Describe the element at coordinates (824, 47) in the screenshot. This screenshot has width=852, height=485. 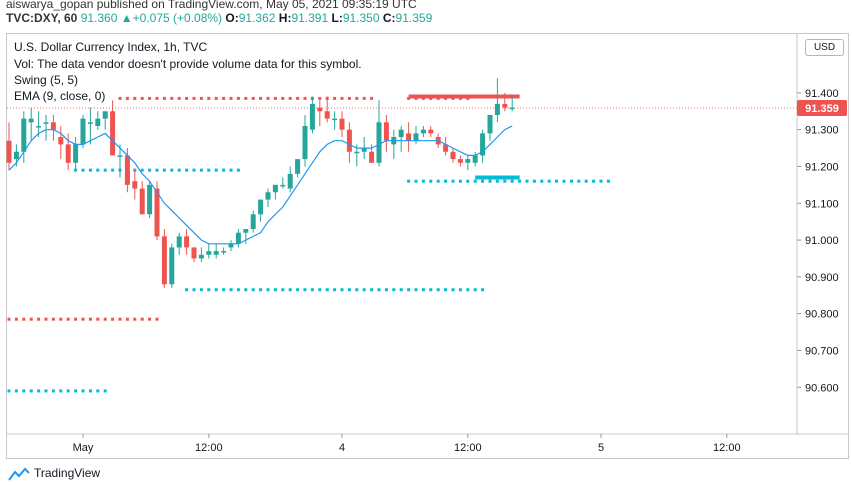
I see `currency-button: USD` at that location.